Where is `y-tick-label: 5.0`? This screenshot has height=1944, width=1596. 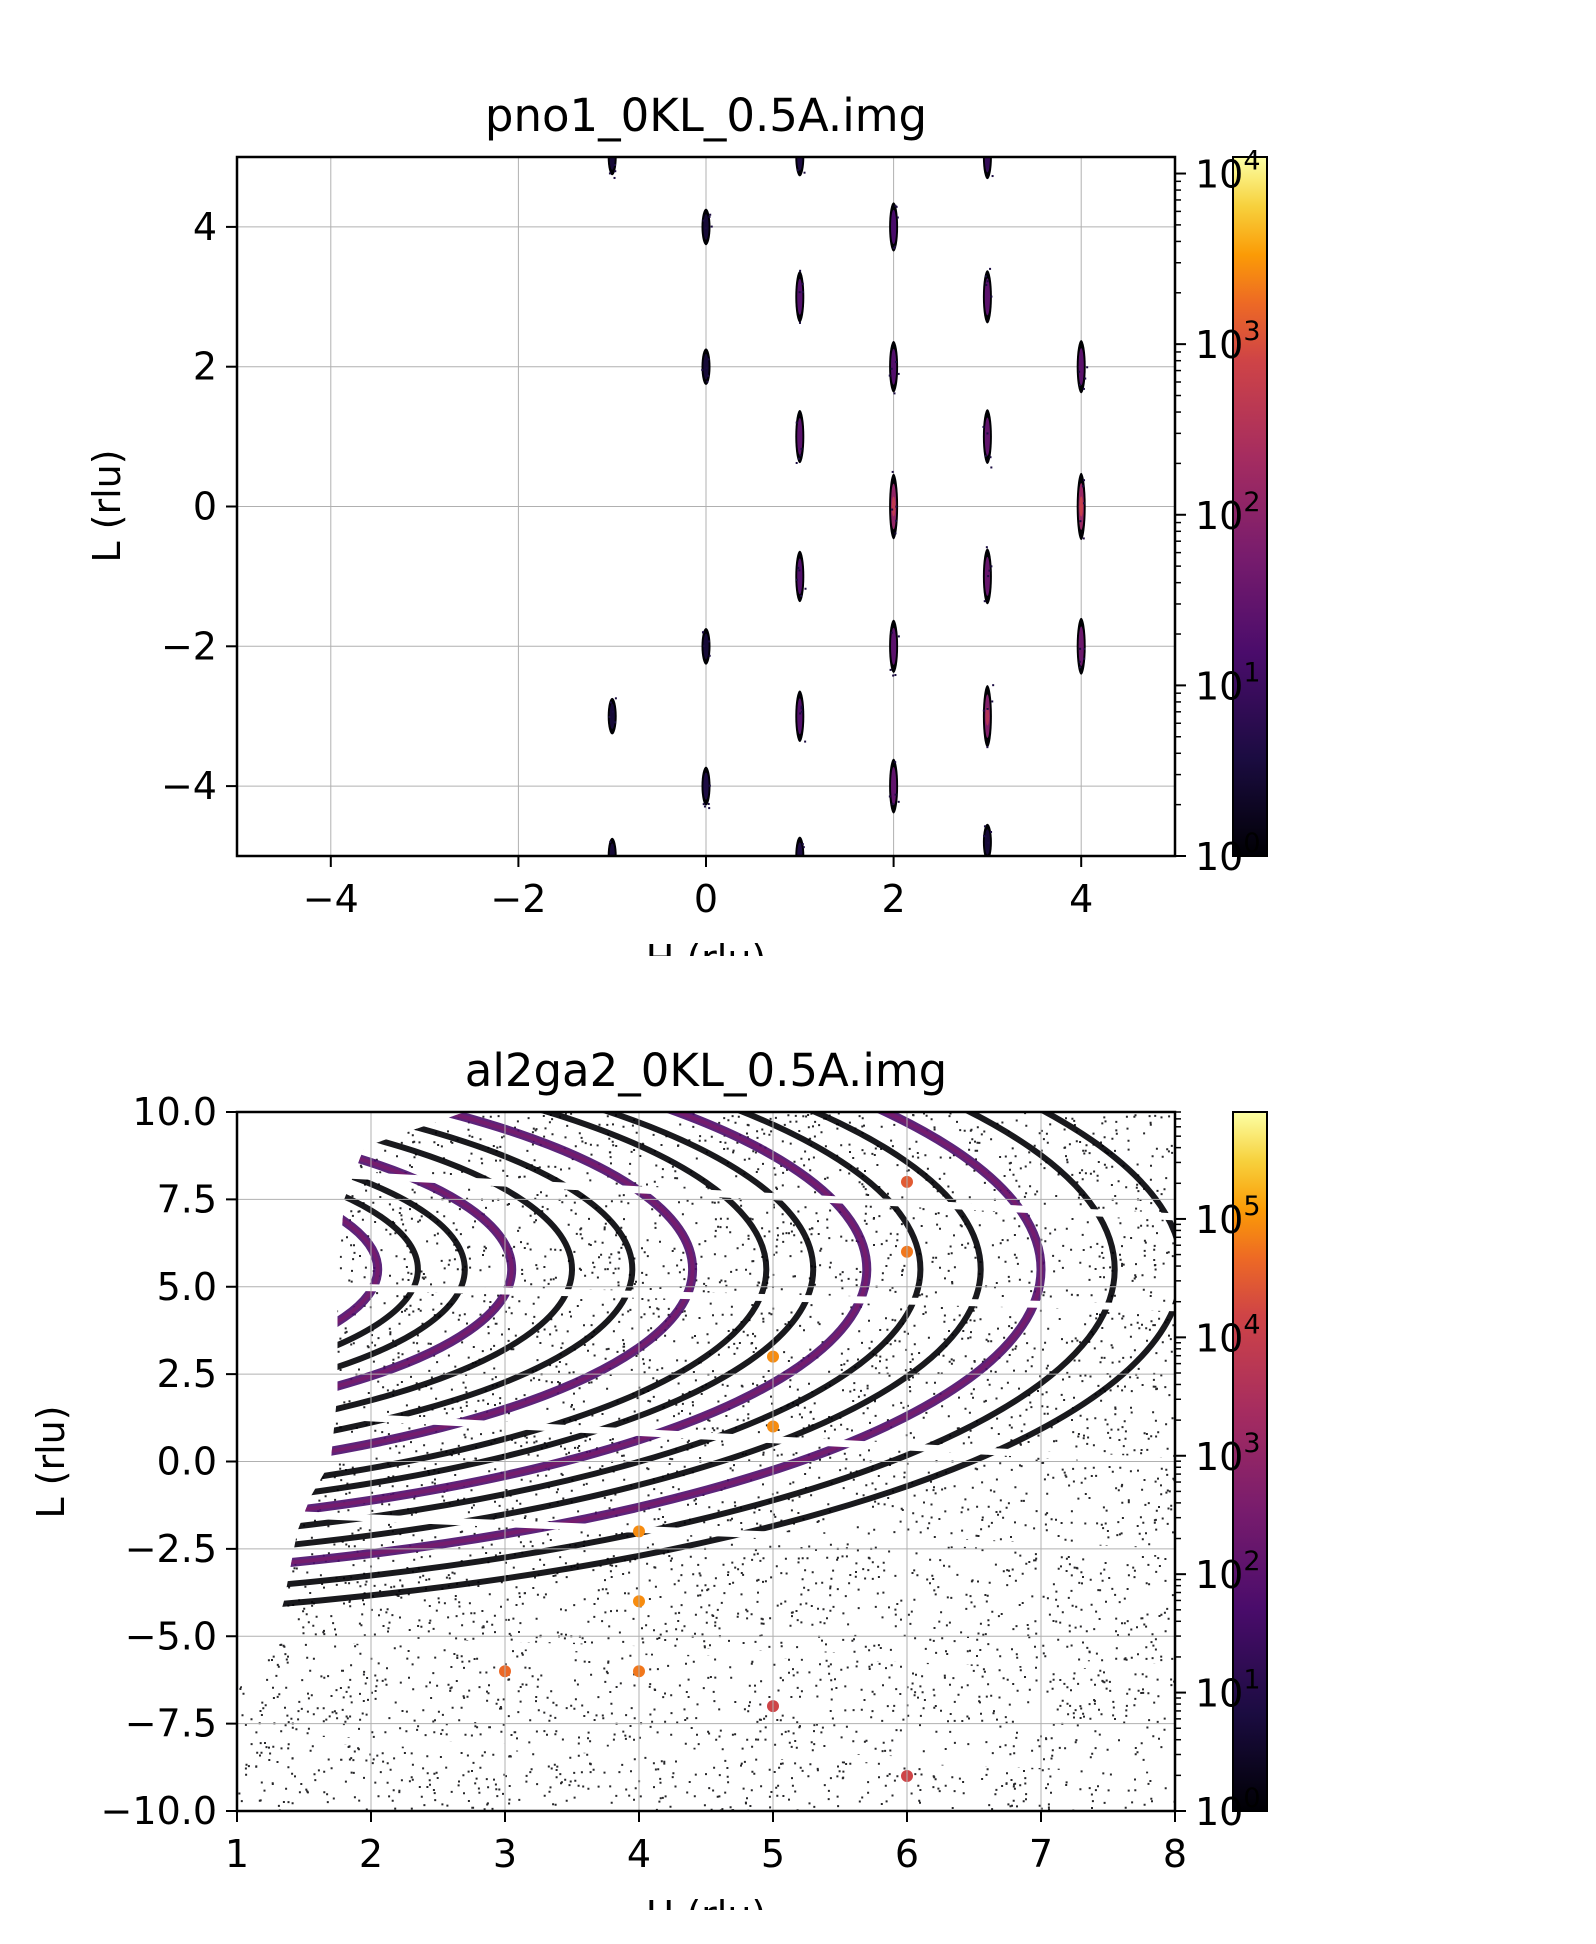
y-tick-label: 5.0 is located at coordinates (187, 1287).